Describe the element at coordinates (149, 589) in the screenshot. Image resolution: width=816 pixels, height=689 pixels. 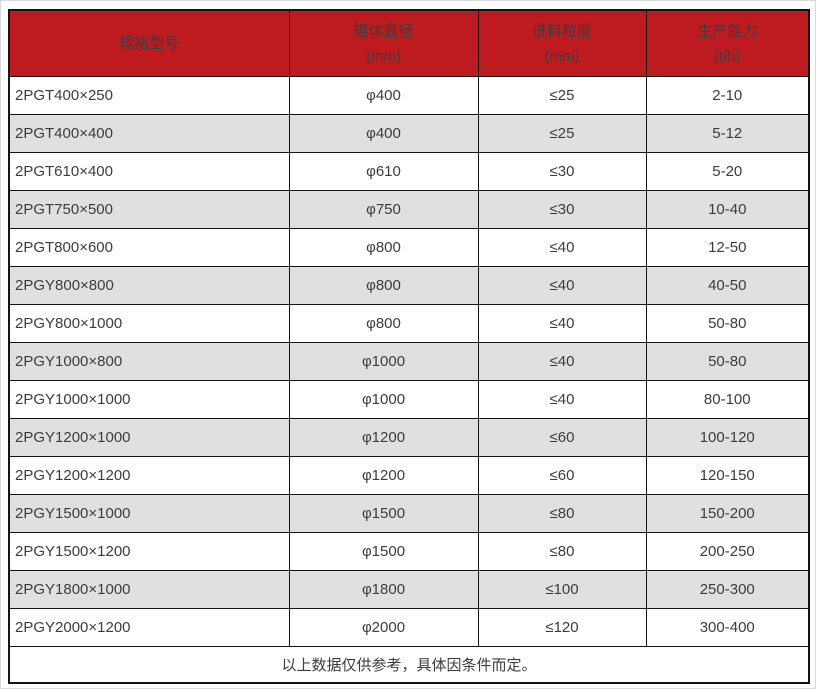
I see `model-cell: 2PGY1800×1000` at that location.